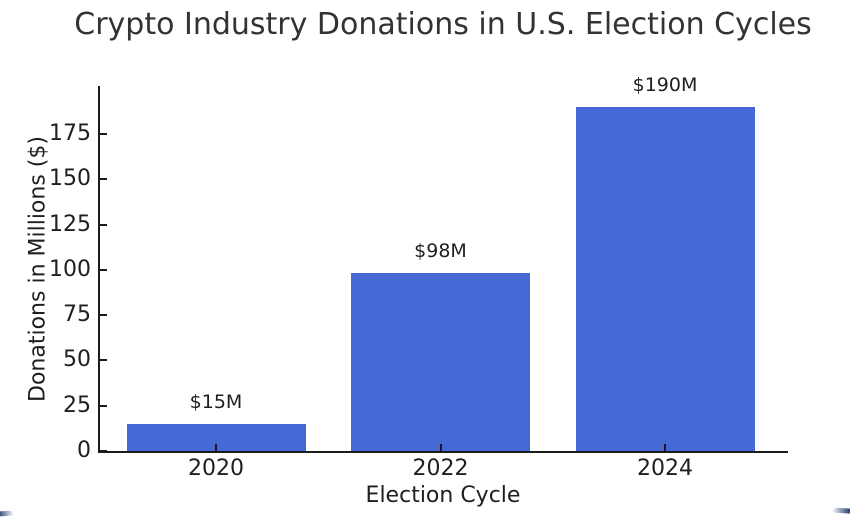 The height and width of the screenshot is (517, 850). I want to click on bar-value-label: $190M, so click(665, 84).